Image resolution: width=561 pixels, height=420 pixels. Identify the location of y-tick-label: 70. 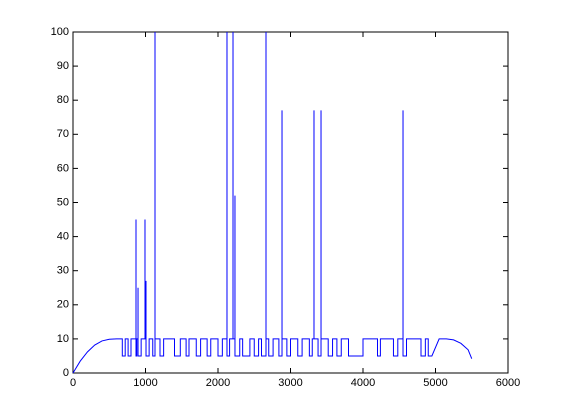
(63, 134).